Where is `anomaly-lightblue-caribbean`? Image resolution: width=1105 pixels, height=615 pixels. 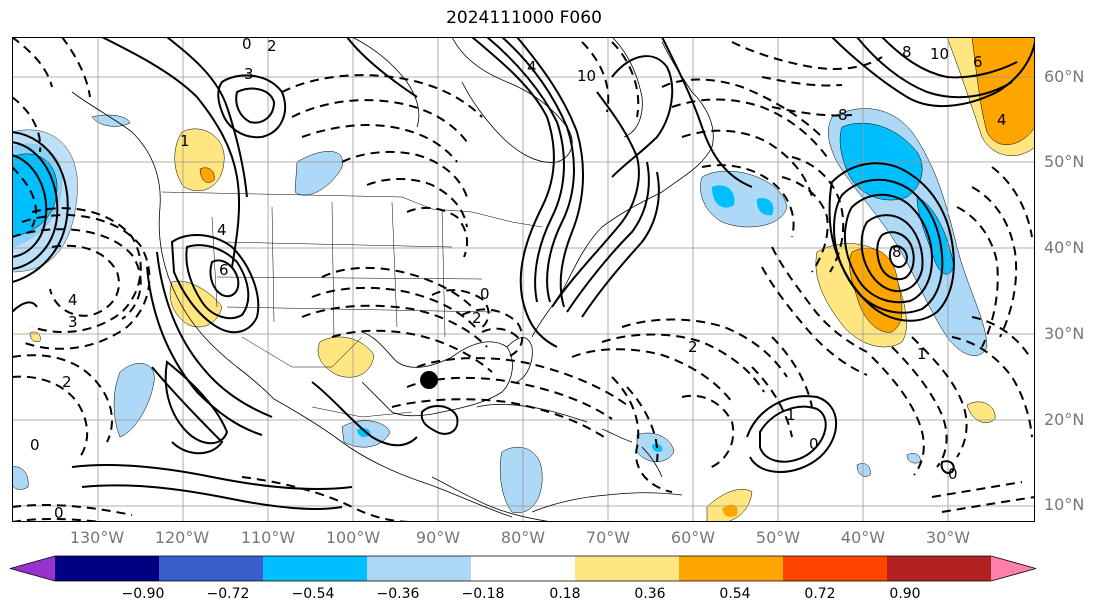 anomaly-lightblue-caribbean is located at coordinates (521, 480).